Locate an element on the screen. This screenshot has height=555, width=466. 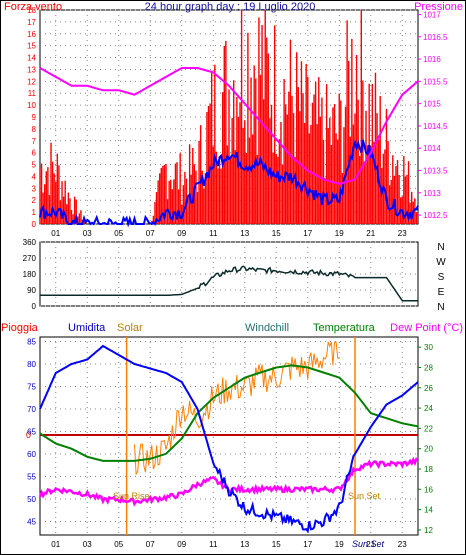
temperature-x-tick-label: 01 is located at coordinates (55, 544).